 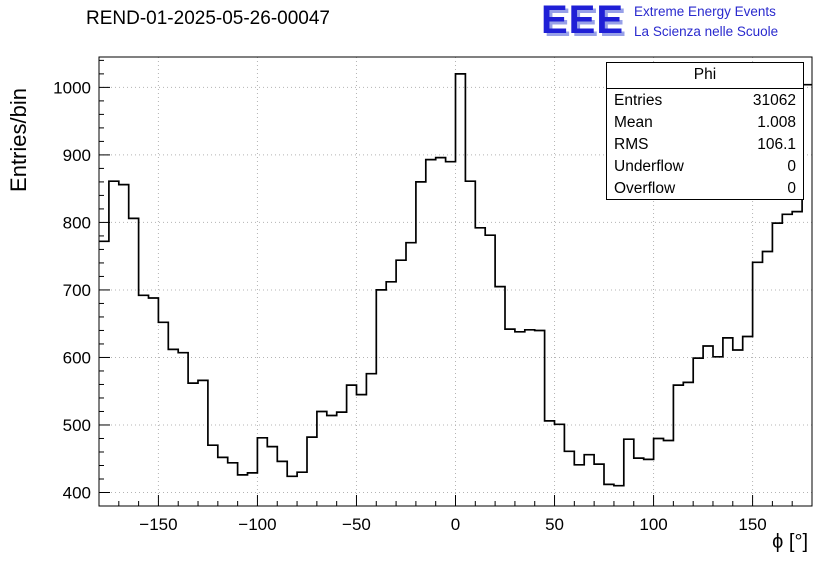 What do you see at coordinates (77, 492) in the screenshot?
I see `svg-text: 400` at bounding box center [77, 492].